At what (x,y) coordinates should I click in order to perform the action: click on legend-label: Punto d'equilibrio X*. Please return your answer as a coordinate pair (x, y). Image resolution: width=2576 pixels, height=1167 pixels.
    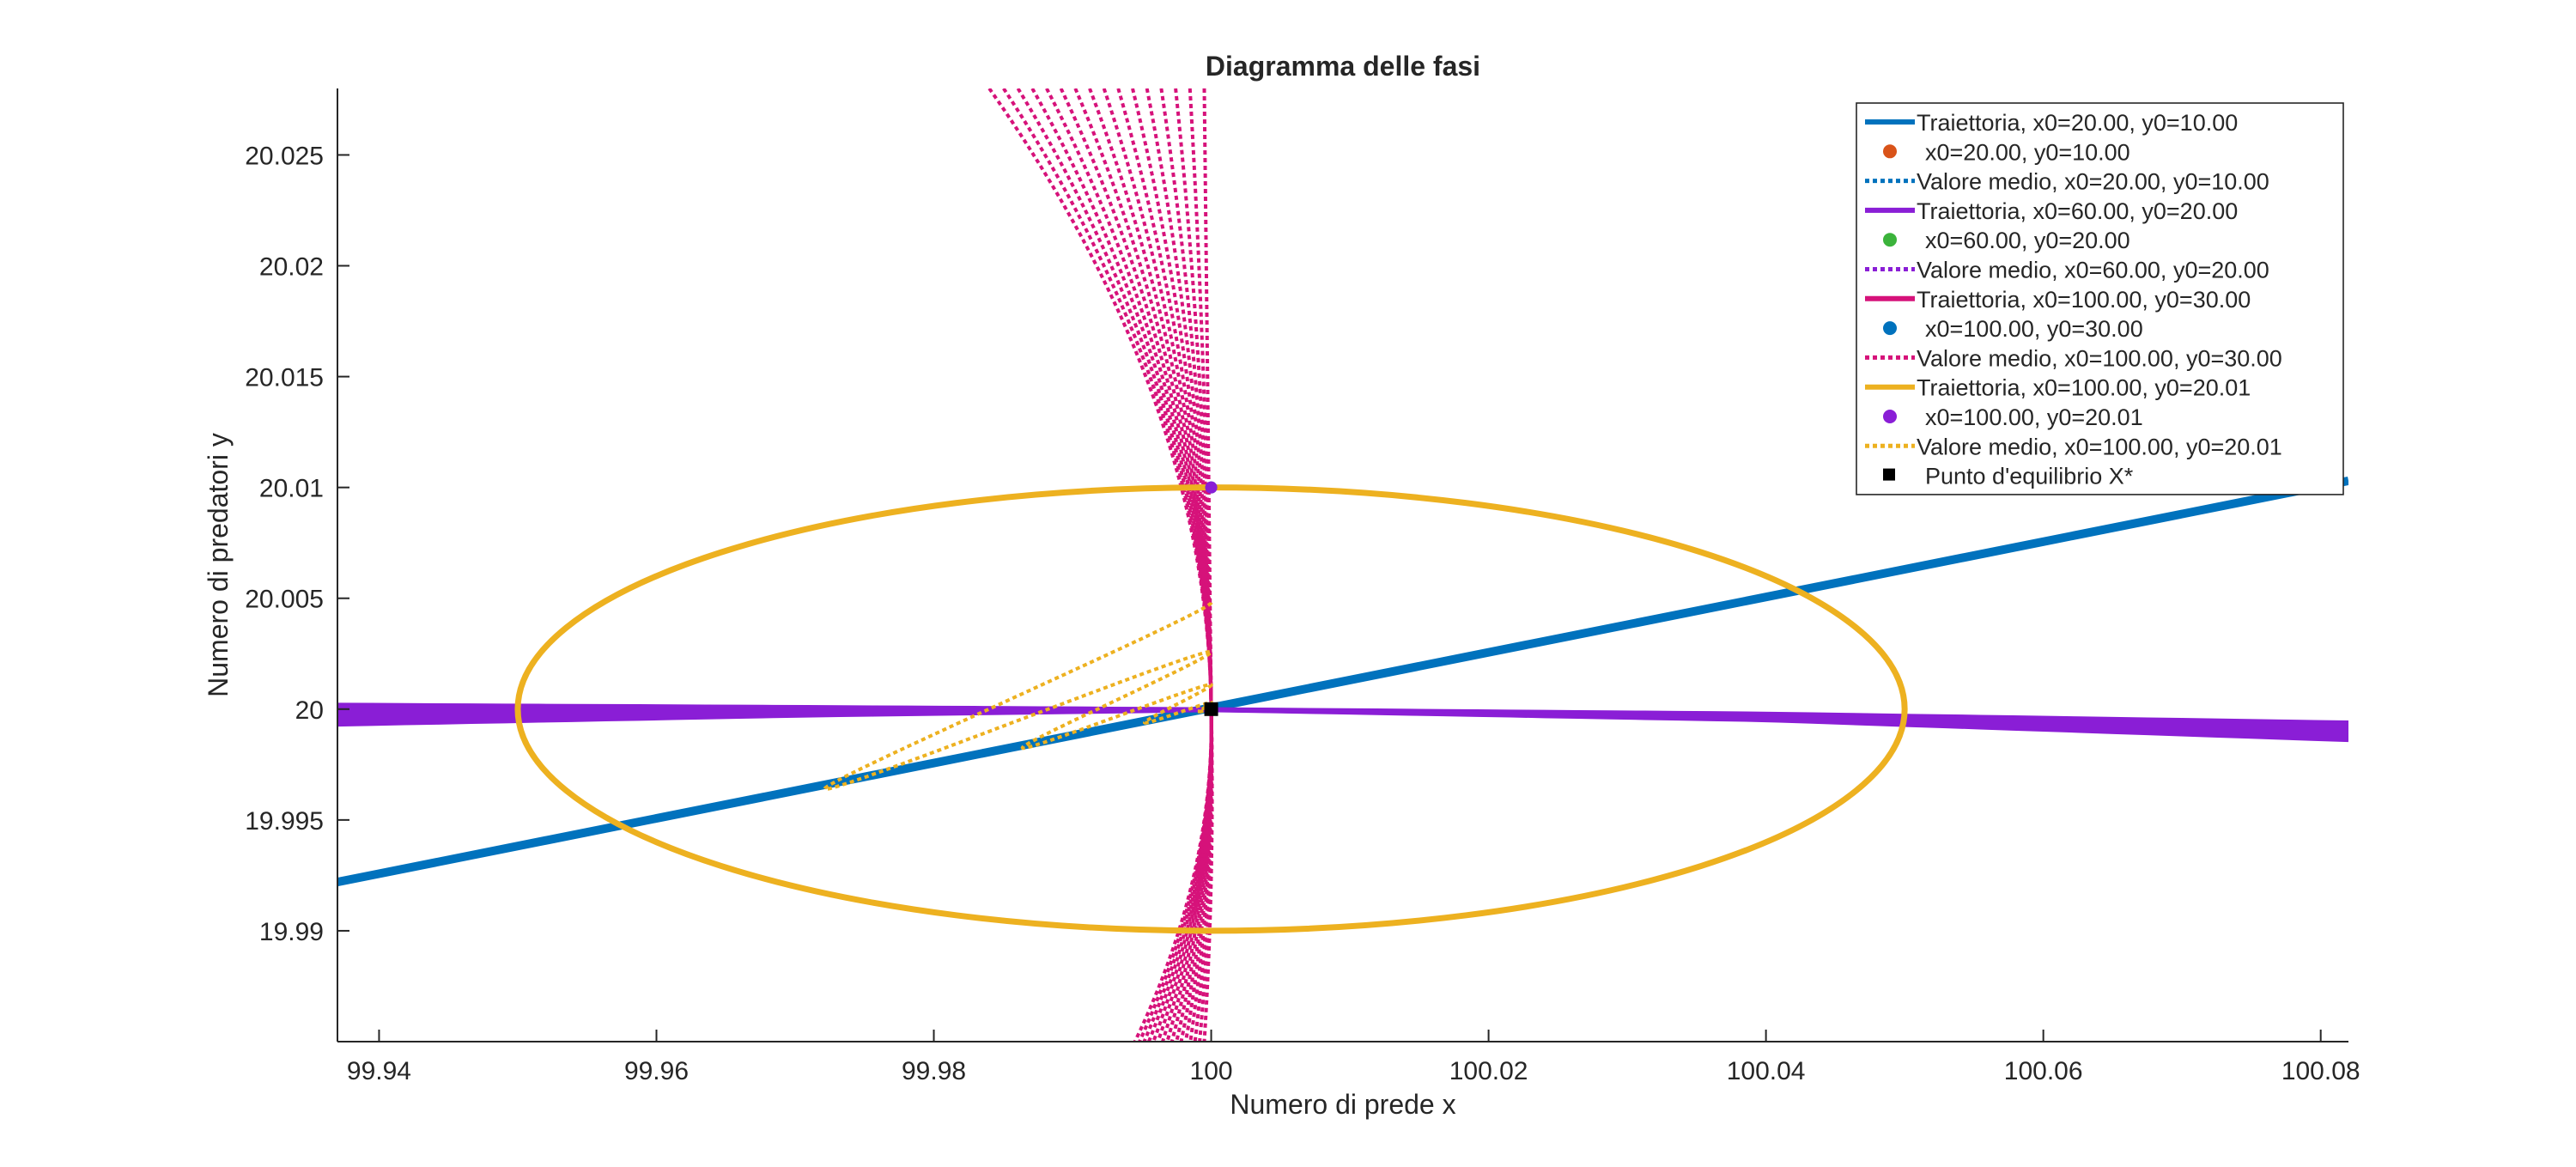
    Looking at the image, I should click on (2029, 476).